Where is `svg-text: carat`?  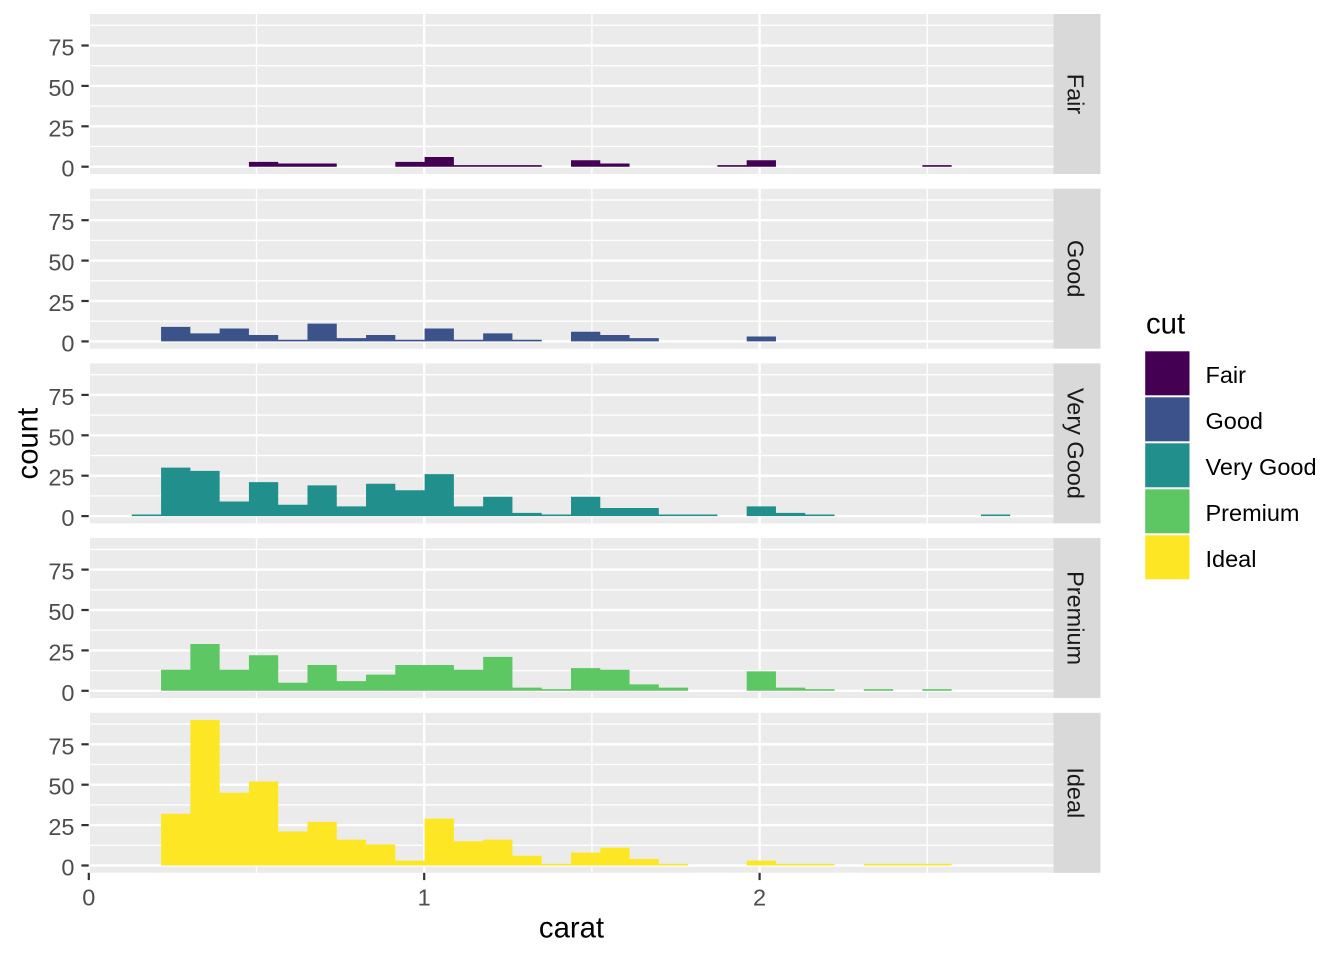 svg-text: carat is located at coordinates (571, 928).